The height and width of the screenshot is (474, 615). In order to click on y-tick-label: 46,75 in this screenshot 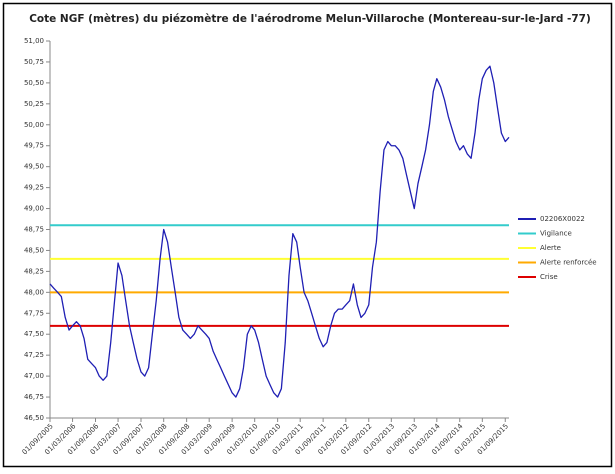, I will do `click(34, 397)`.